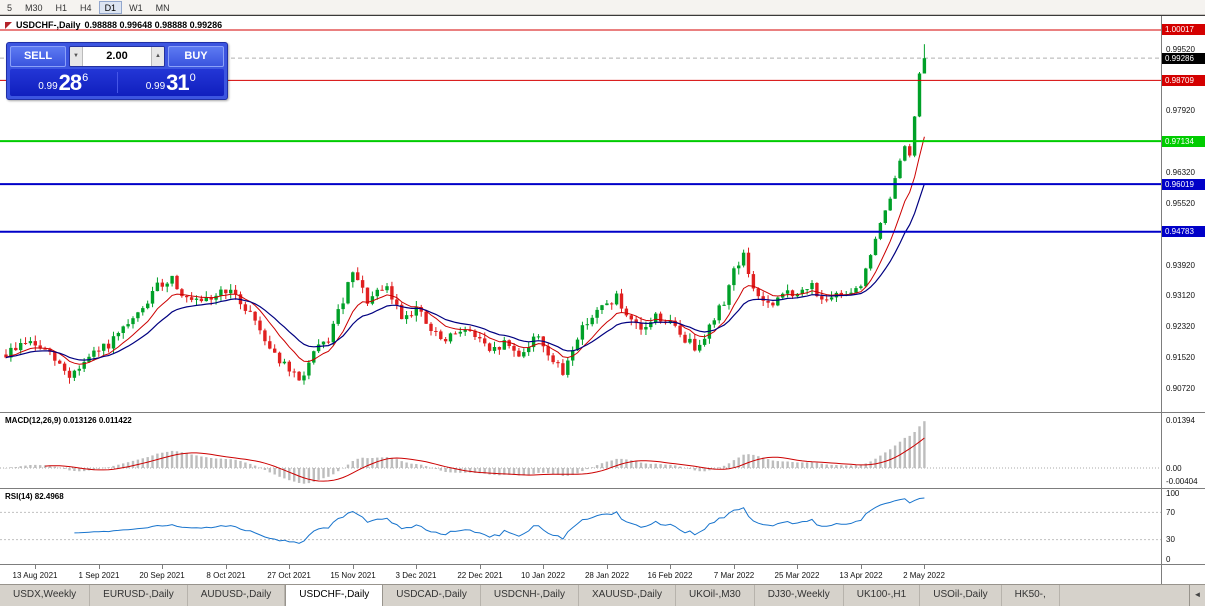  Describe the element at coordinates (35, 575) in the screenshot. I see `date-label: 13 Aug 2021` at that location.